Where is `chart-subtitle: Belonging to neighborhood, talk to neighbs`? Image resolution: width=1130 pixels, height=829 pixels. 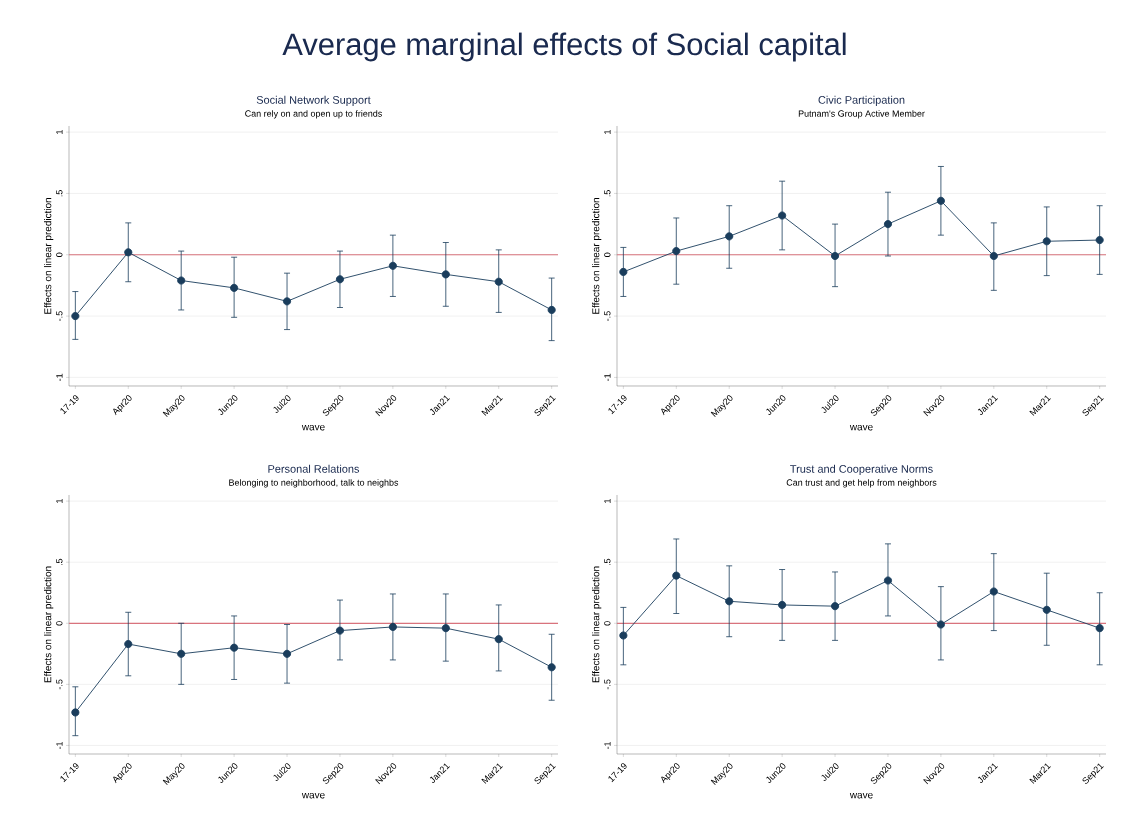 chart-subtitle: Belonging to neighborhood, talk to neighbs is located at coordinates (314, 483).